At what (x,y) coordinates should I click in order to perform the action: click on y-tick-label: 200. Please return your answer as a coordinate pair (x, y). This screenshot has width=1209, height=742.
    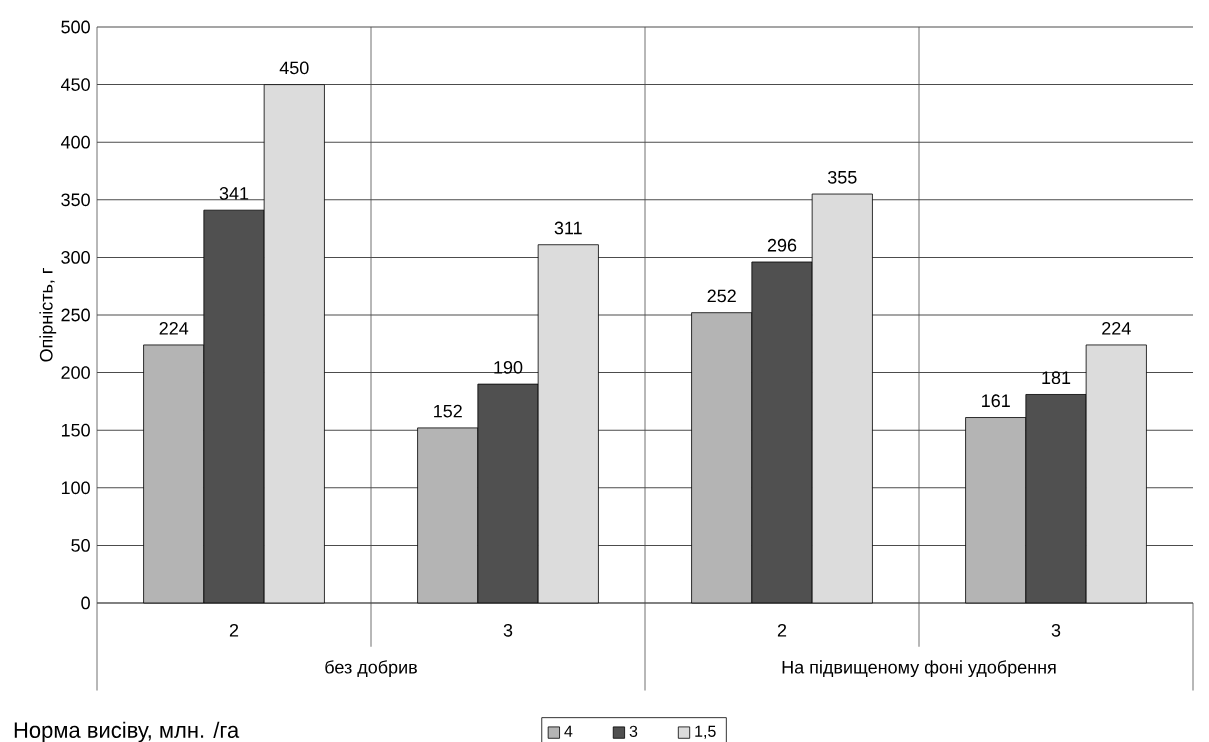
    Looking at the image, I should click on (75, 372).